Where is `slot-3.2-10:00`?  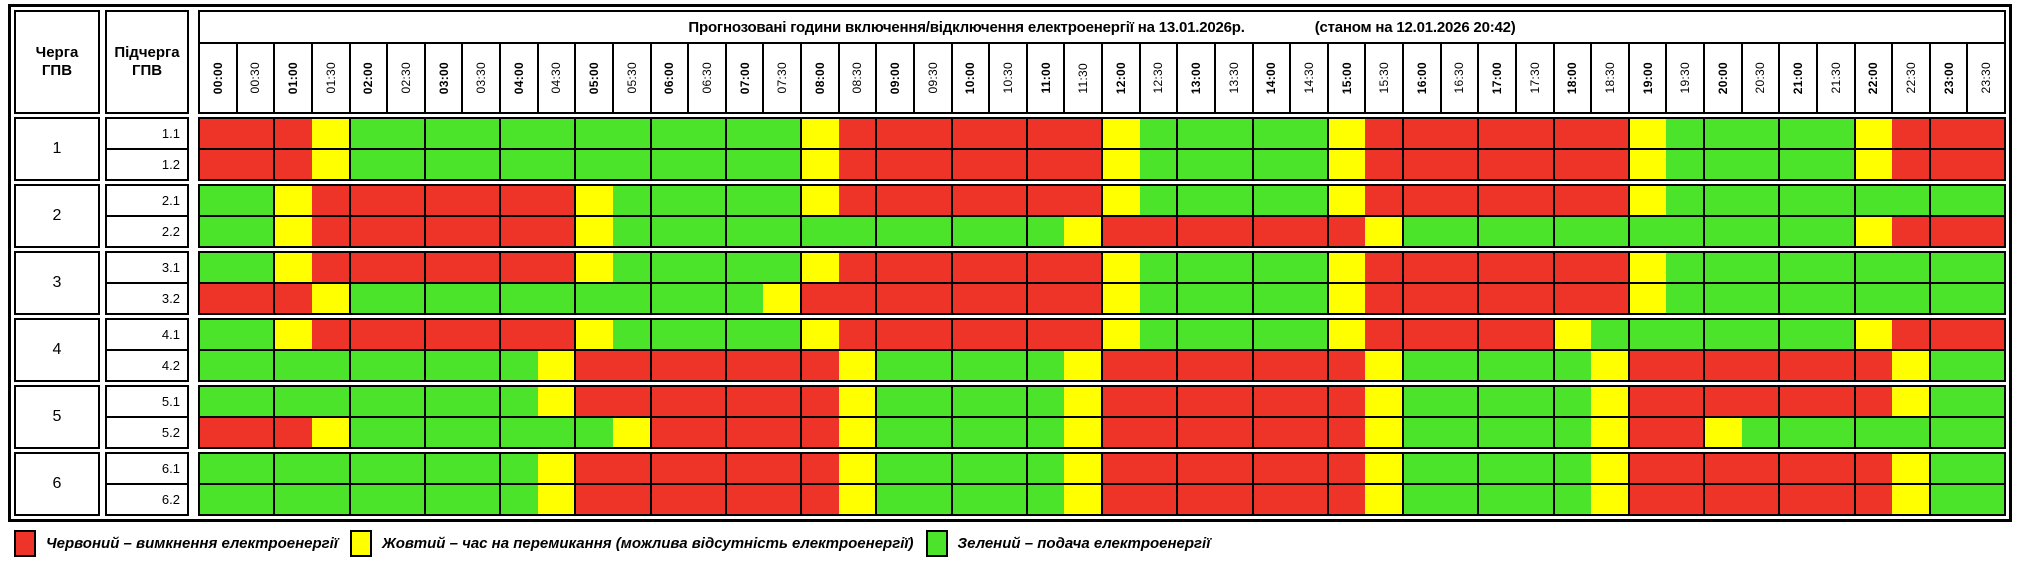
slot-3.2-10:00 is located at coordinates (971, 298).